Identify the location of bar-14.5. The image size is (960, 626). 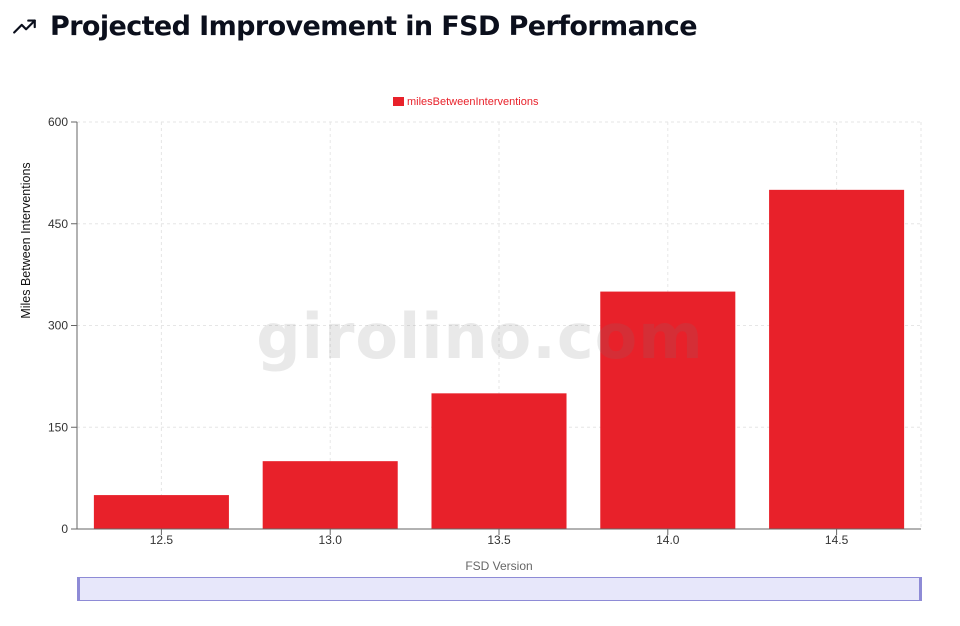
(837, 359).